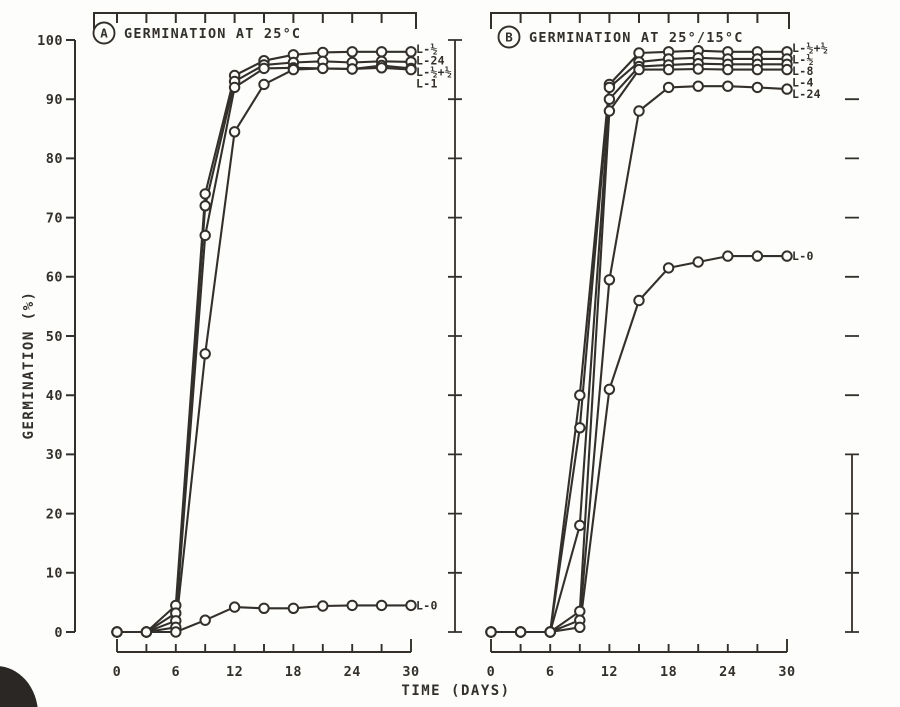 The width and height of the screenshot is (900, 707). I want to click on panel-badge-letter: A, so click(104, 33).